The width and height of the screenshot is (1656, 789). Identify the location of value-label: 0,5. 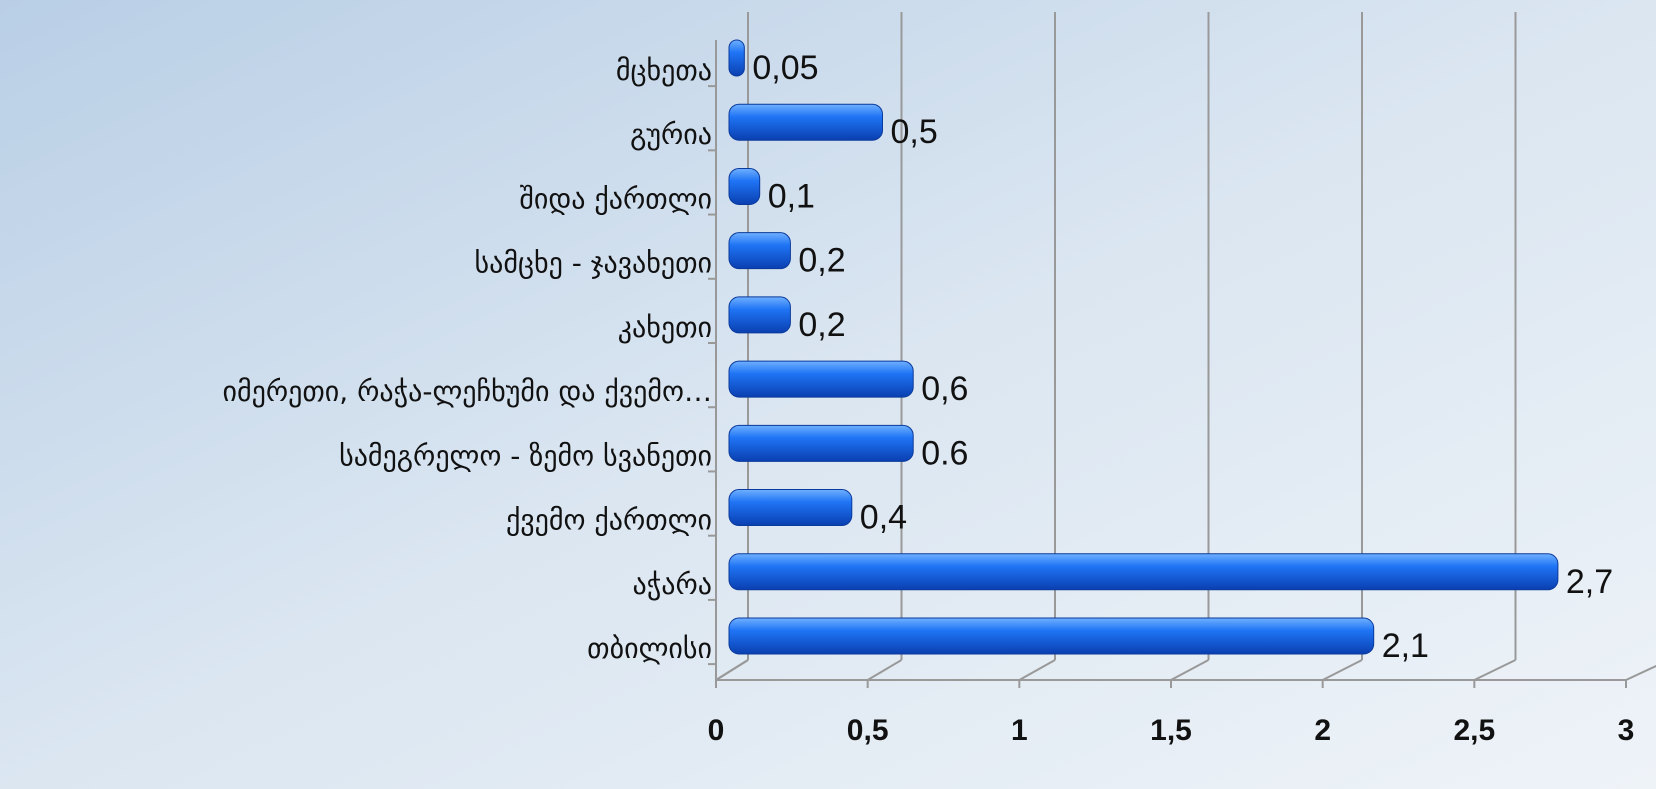
(914, 132).